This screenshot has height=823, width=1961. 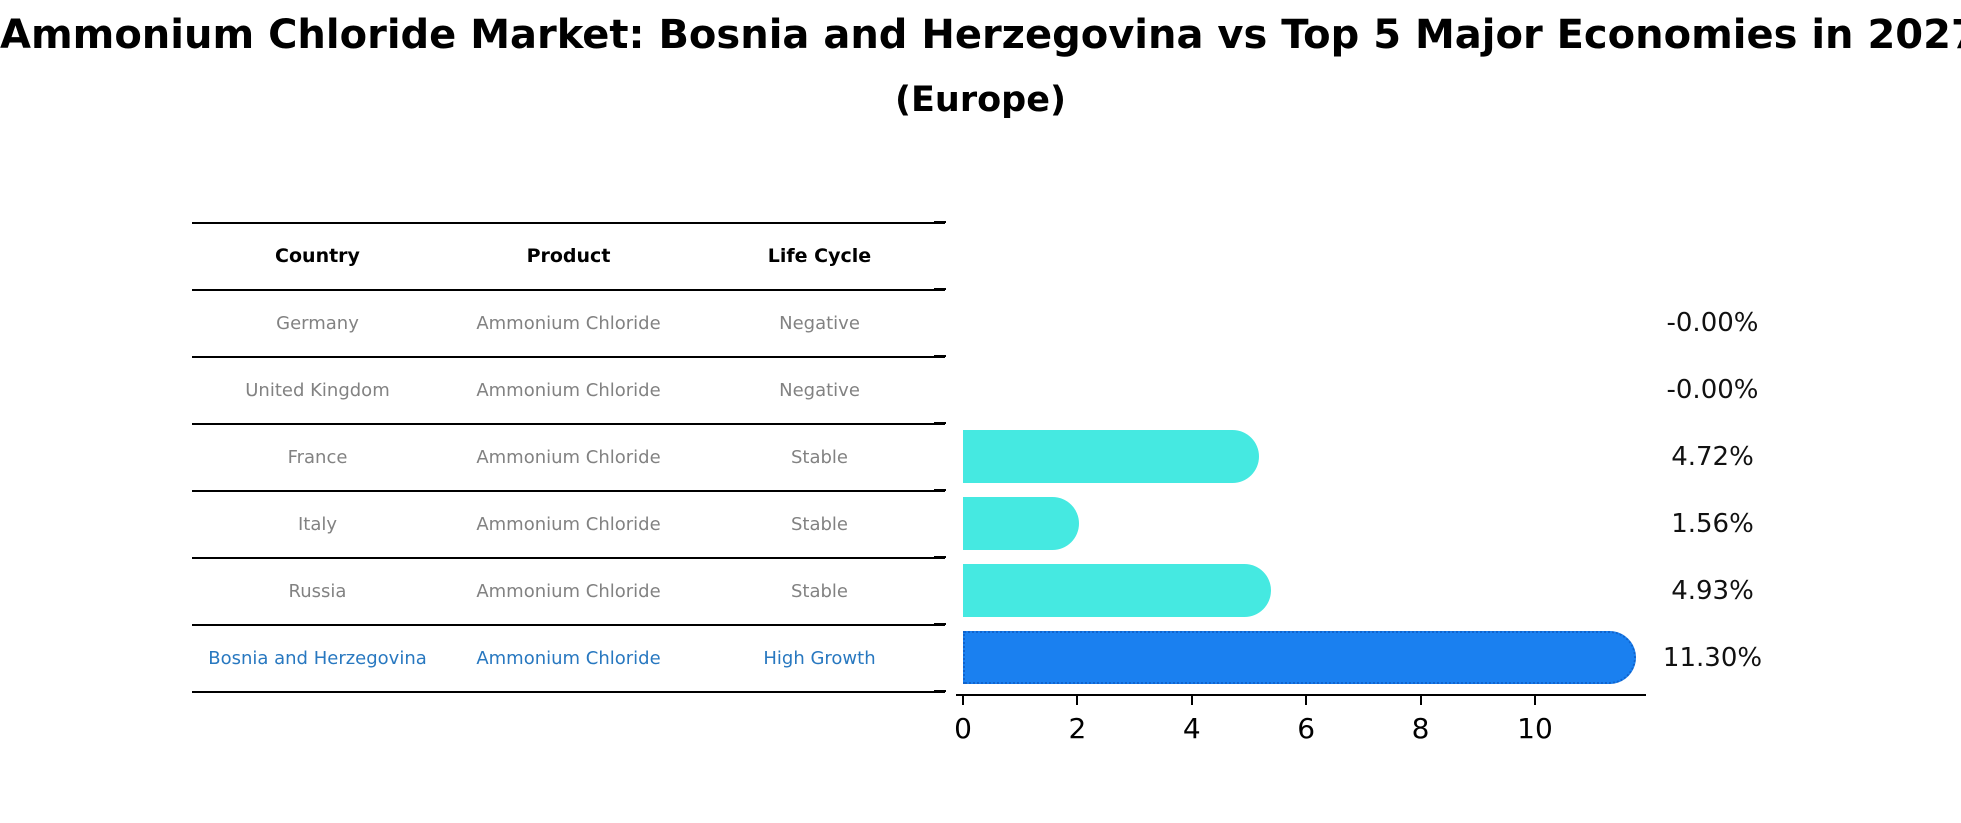 I want to click on value-label-united-kingdom: -0.00%, so click(x=1712, y=389).